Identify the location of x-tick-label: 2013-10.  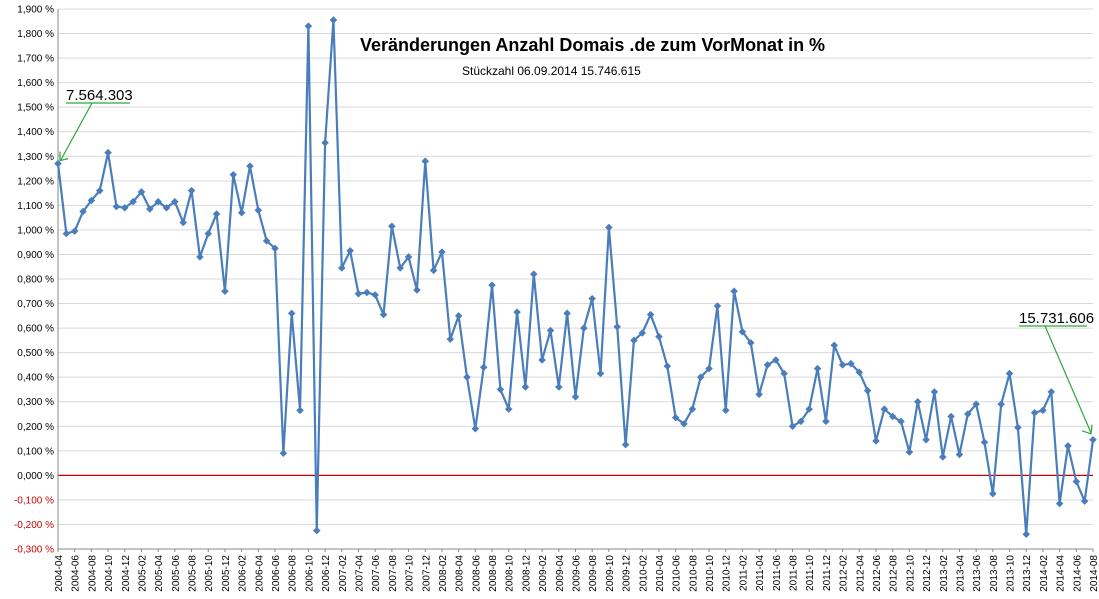
(1011, 573).